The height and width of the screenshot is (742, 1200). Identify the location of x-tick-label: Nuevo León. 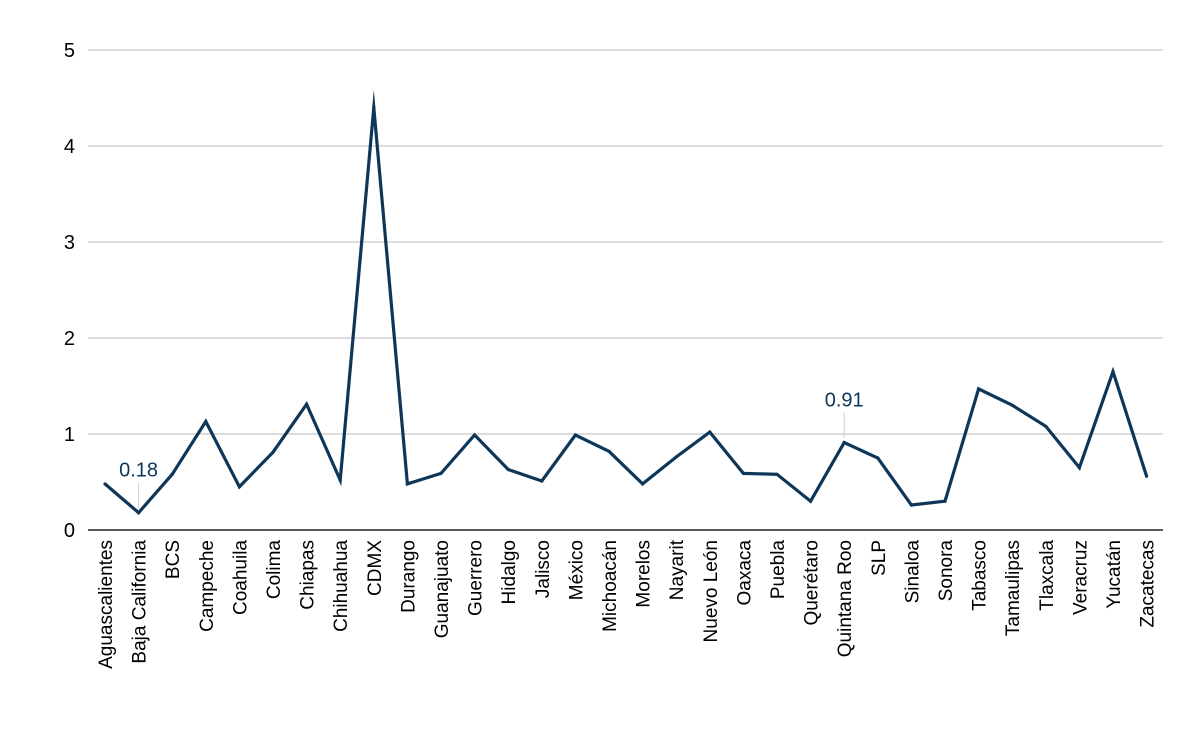
(711, 591).